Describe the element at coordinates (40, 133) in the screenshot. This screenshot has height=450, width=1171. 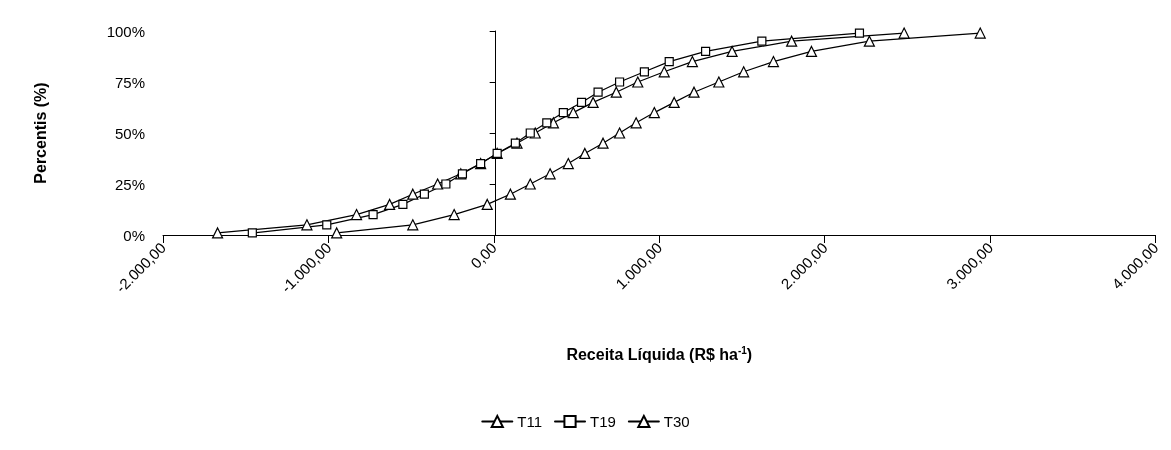
I see `y-axis-title: Percentis (%)` at that location.